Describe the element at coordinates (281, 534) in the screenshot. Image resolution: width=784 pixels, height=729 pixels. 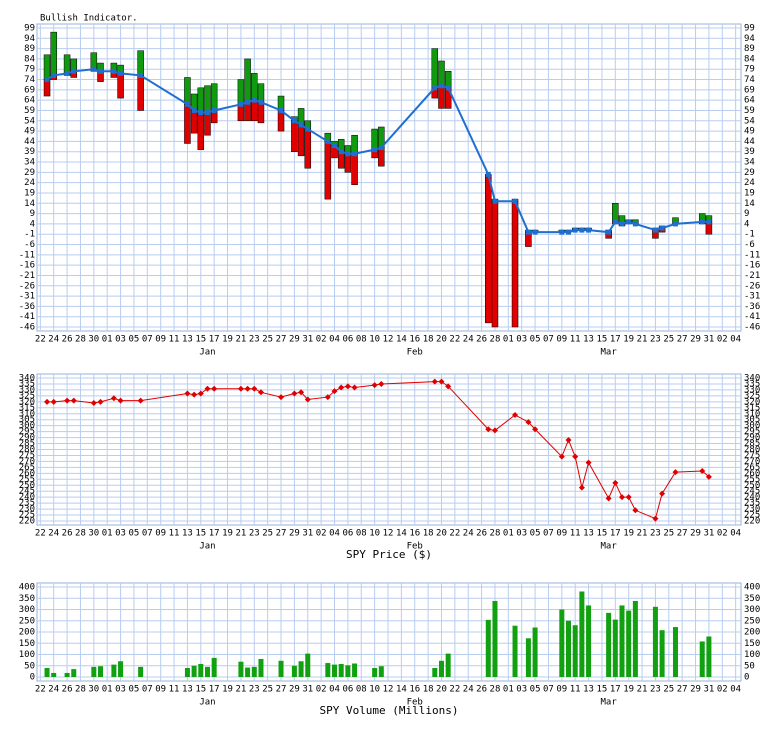
I see `x-tick-label: 27` at that location.